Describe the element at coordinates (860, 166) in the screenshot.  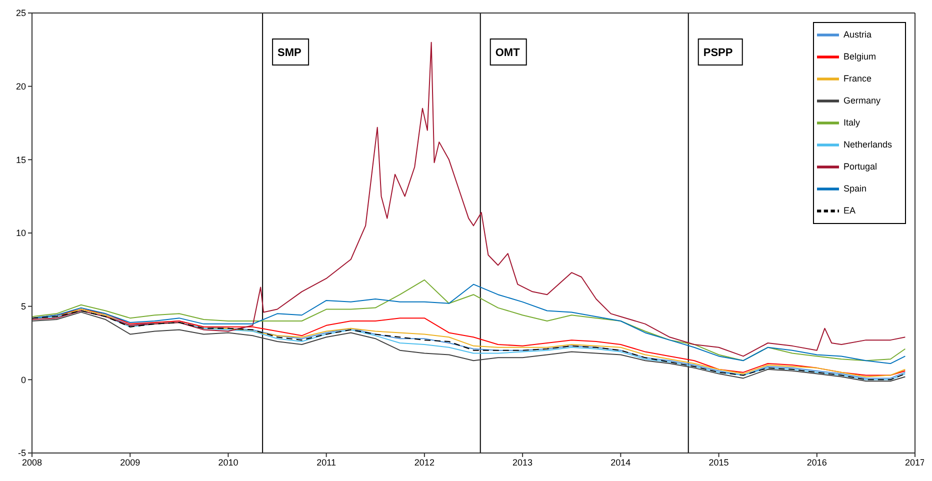
I see `legend-label: Portugal` at that location.